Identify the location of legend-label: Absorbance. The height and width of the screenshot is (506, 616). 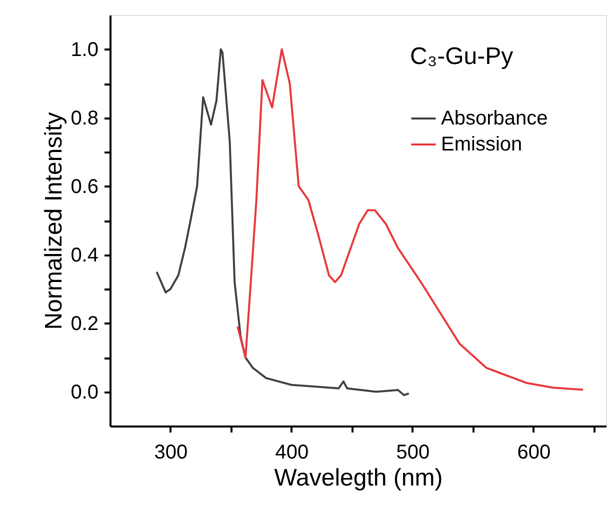
(494, 119).